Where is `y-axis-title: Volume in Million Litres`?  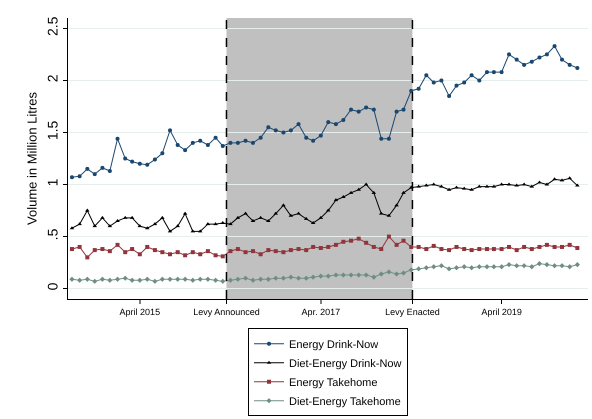
y-axis-title: Volume in Million Litres is located at coordinates (32, 158).